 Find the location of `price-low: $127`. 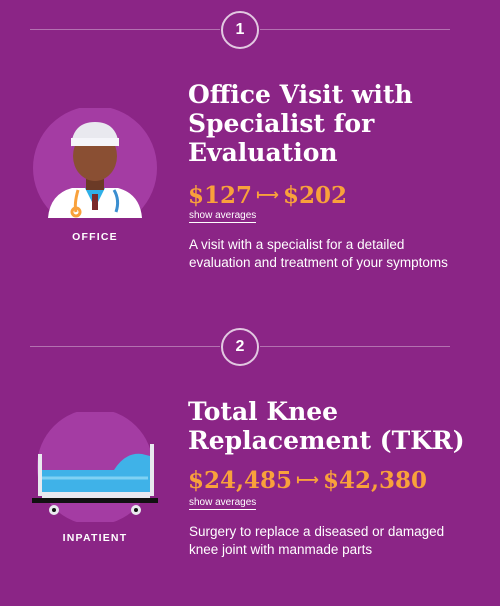

price-low: $127 is located at coordinates (220, 195).